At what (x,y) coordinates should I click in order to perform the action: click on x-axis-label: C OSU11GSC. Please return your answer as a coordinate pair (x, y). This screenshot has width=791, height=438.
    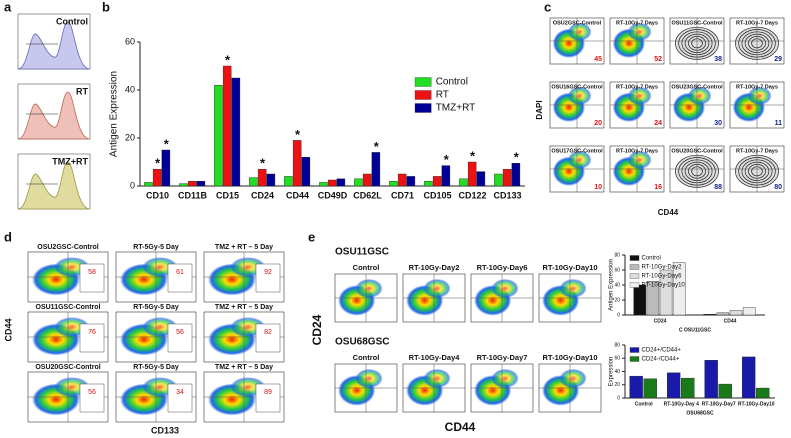
    Looking at the image, I should click on (695, 330).